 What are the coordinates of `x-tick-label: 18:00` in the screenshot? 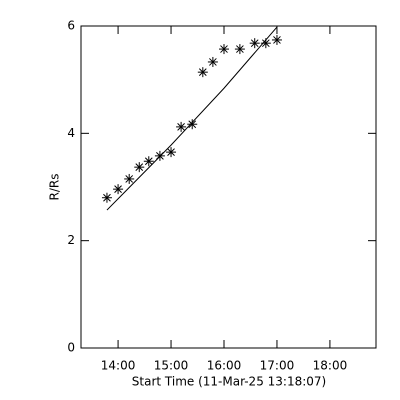 It's located at (330, 366).